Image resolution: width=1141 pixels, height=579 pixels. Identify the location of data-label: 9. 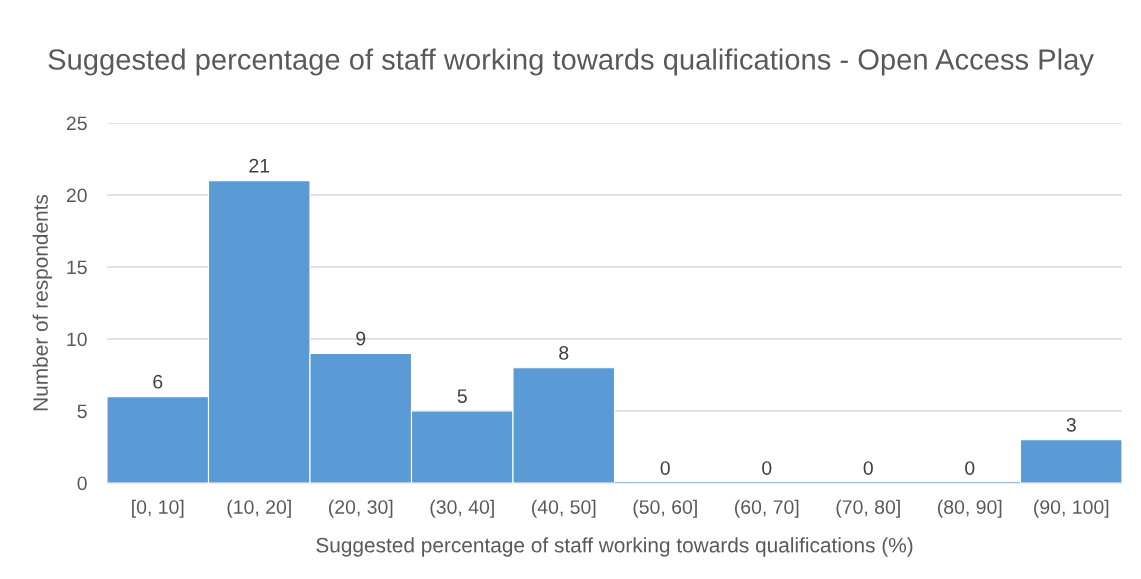
(361, 338).